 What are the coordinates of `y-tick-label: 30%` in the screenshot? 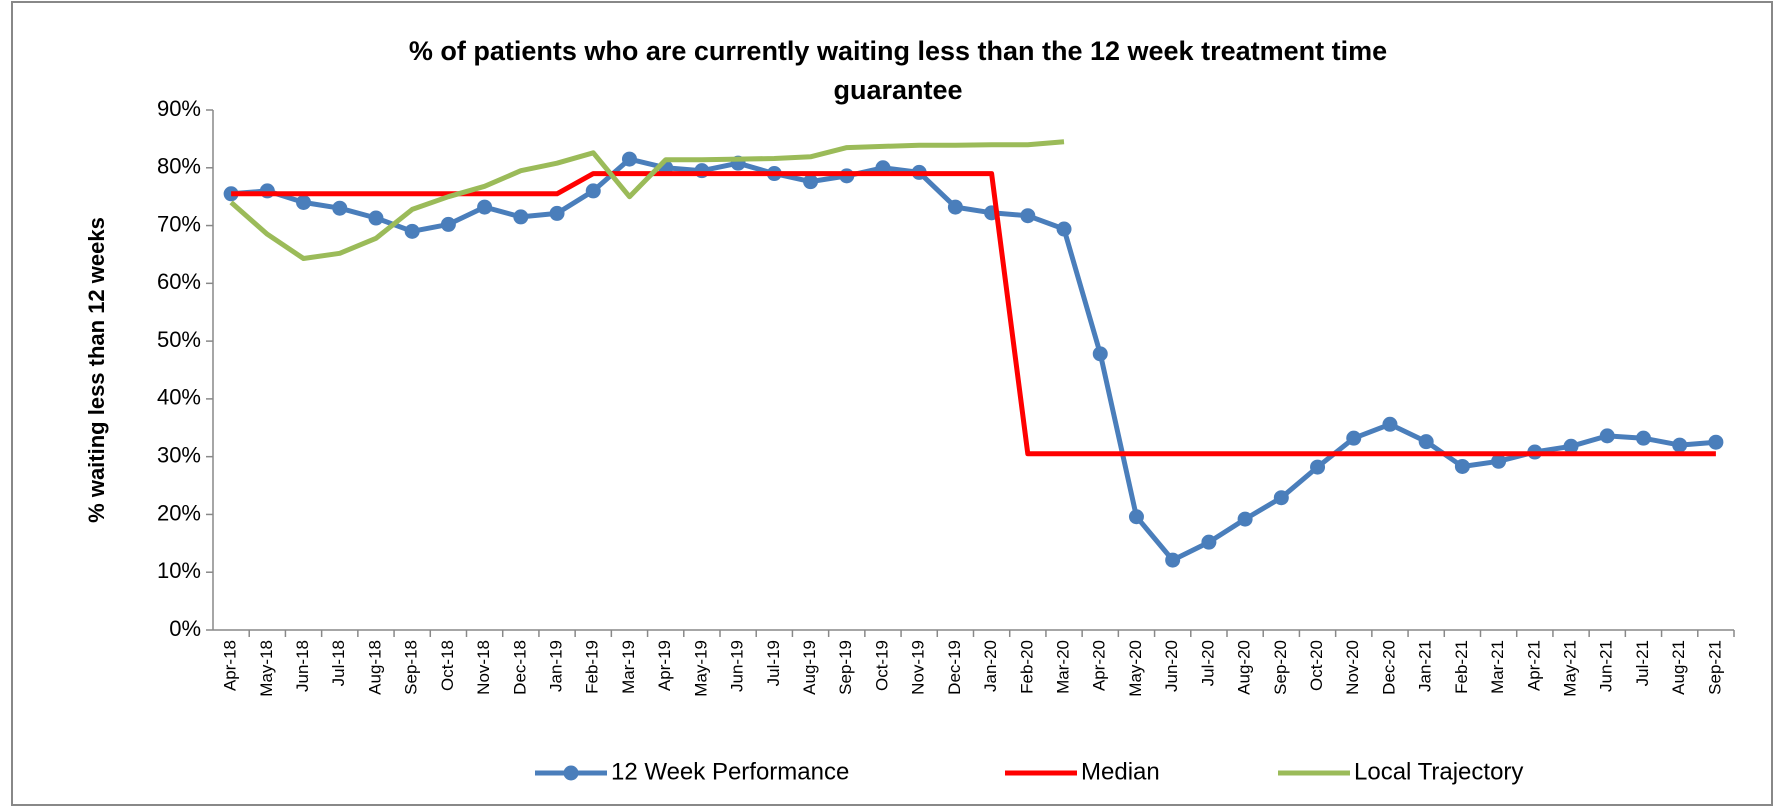 It's located at (179, 454).